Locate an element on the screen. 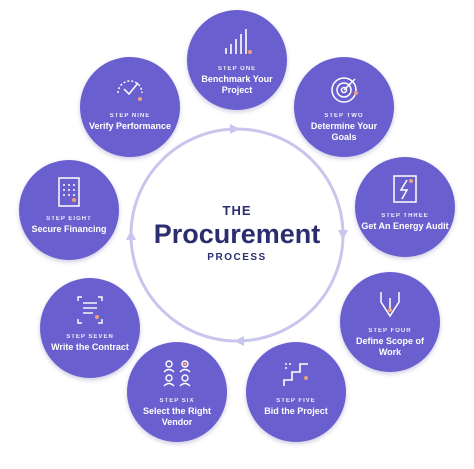 The image size is (474, 469). pen-nib-icon is located at coordinates (390, 305).